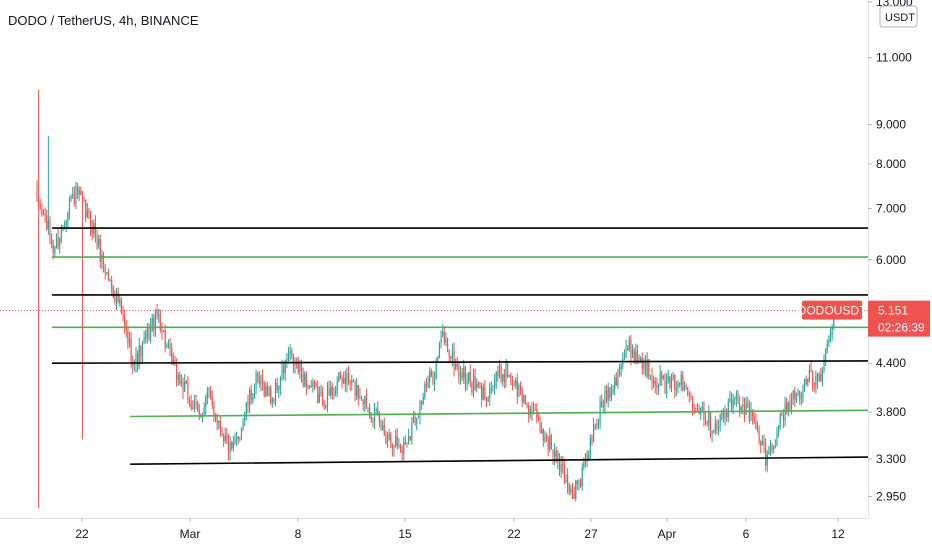  Describe the element at coordinates (901, 328) in the screenshot. I see `countdown-label: 02:26:39` at that location.